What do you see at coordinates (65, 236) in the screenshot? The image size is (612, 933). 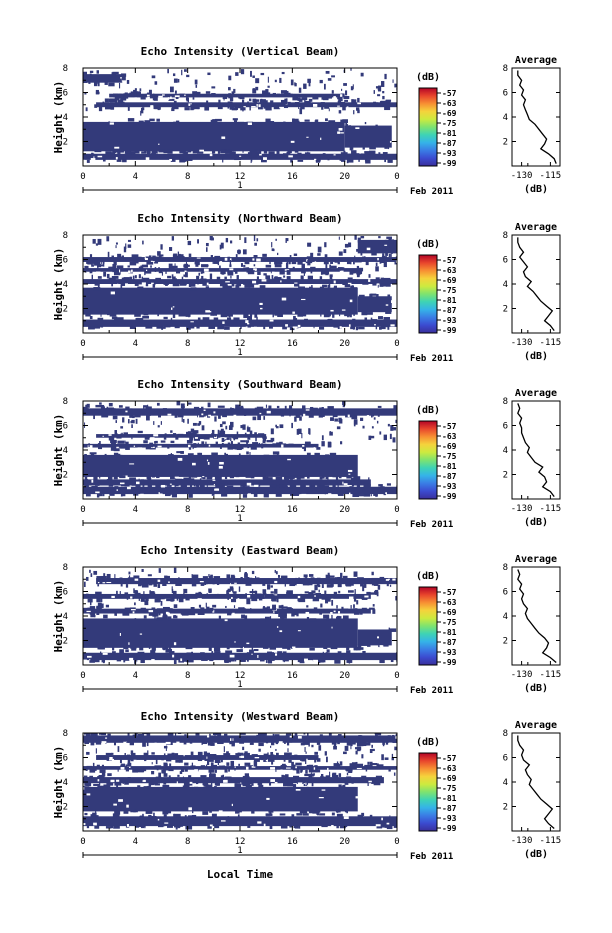 I see `y-tick-label: 8` at bounding box center [65, 236].